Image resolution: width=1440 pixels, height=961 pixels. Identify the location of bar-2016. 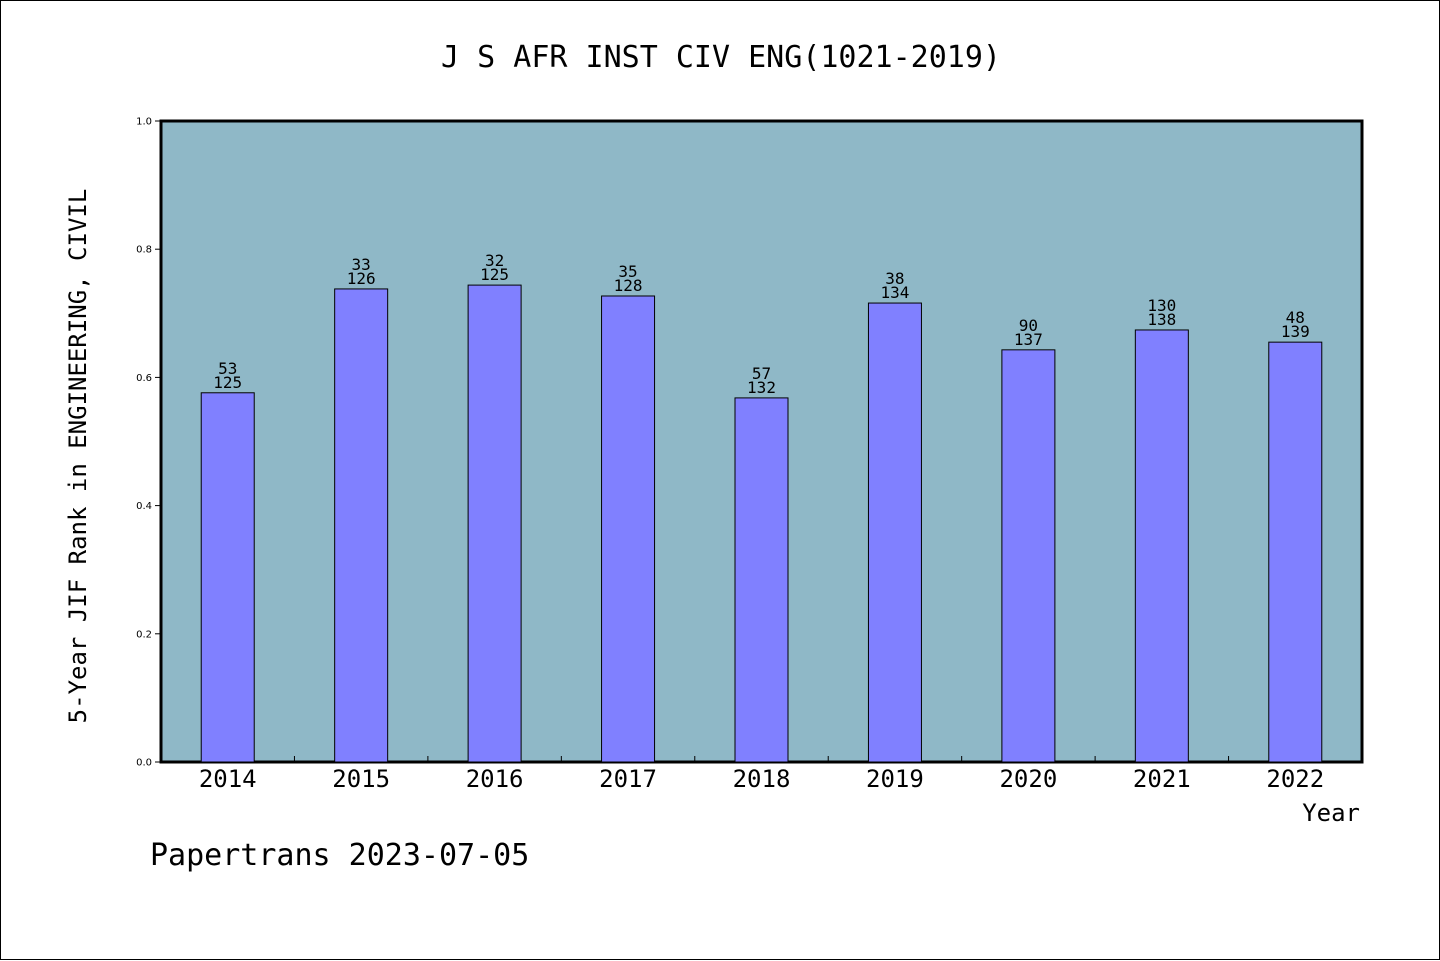
(494, 523).